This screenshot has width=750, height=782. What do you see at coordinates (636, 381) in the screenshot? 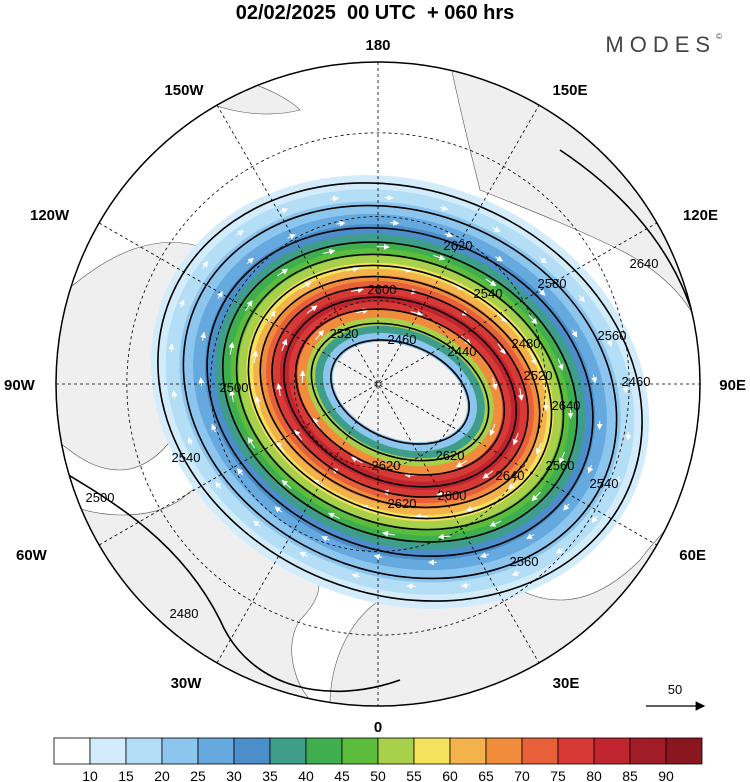
I see `contour-label: 2460` at bounding box center [636, 381].